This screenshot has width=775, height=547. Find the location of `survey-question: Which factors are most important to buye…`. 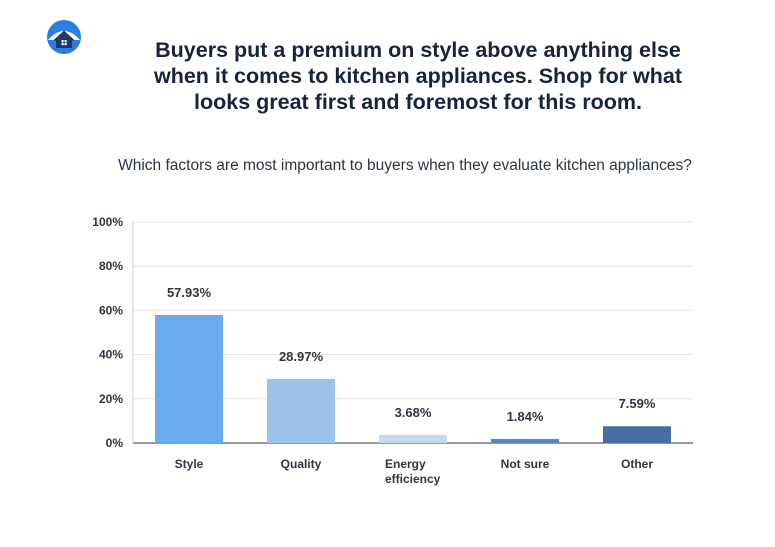

survey-question: Which factors are most important to buye… is located at coordinates (405, 165).